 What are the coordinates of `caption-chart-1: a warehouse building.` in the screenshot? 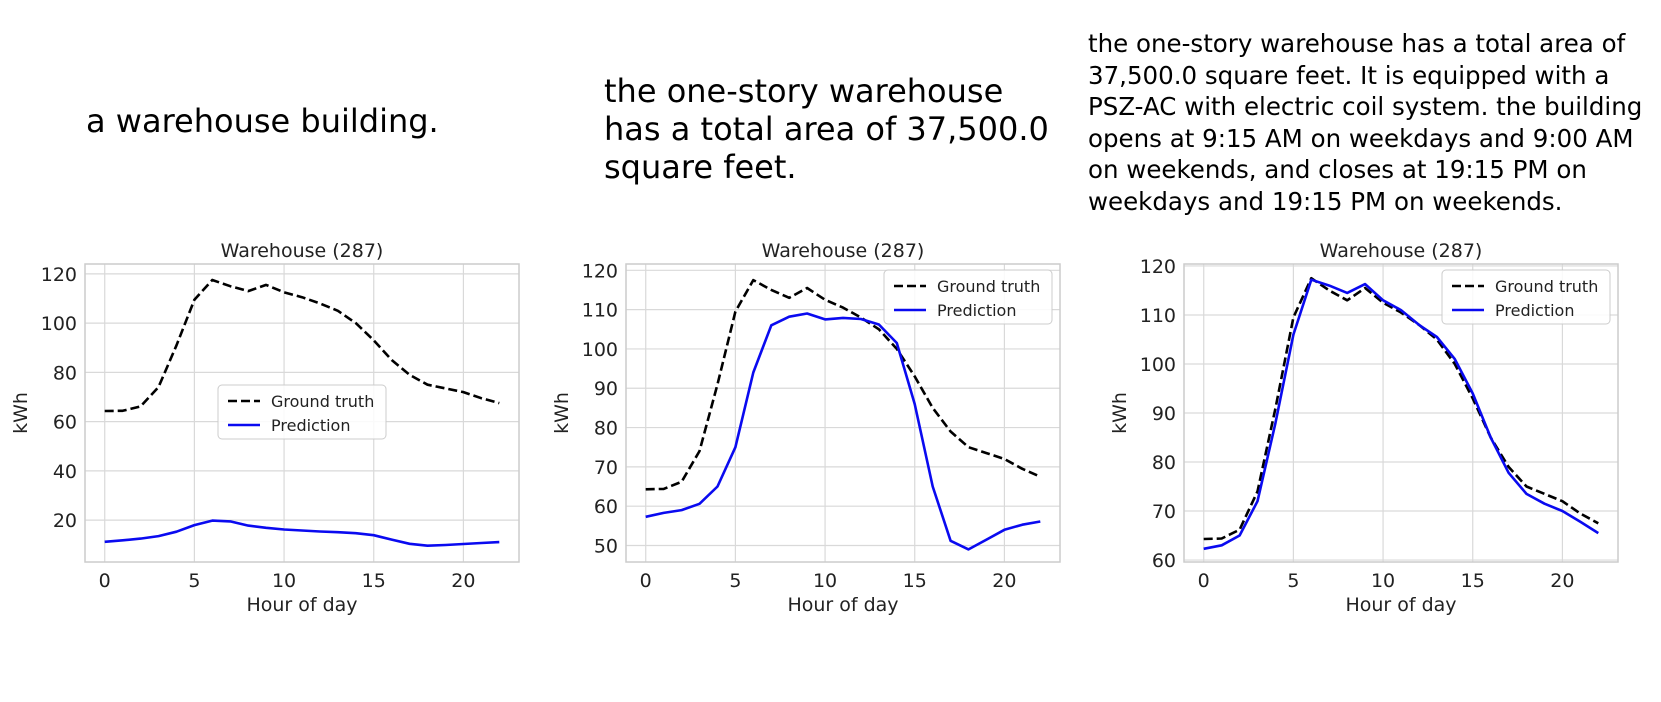 It's located at (262, 121).